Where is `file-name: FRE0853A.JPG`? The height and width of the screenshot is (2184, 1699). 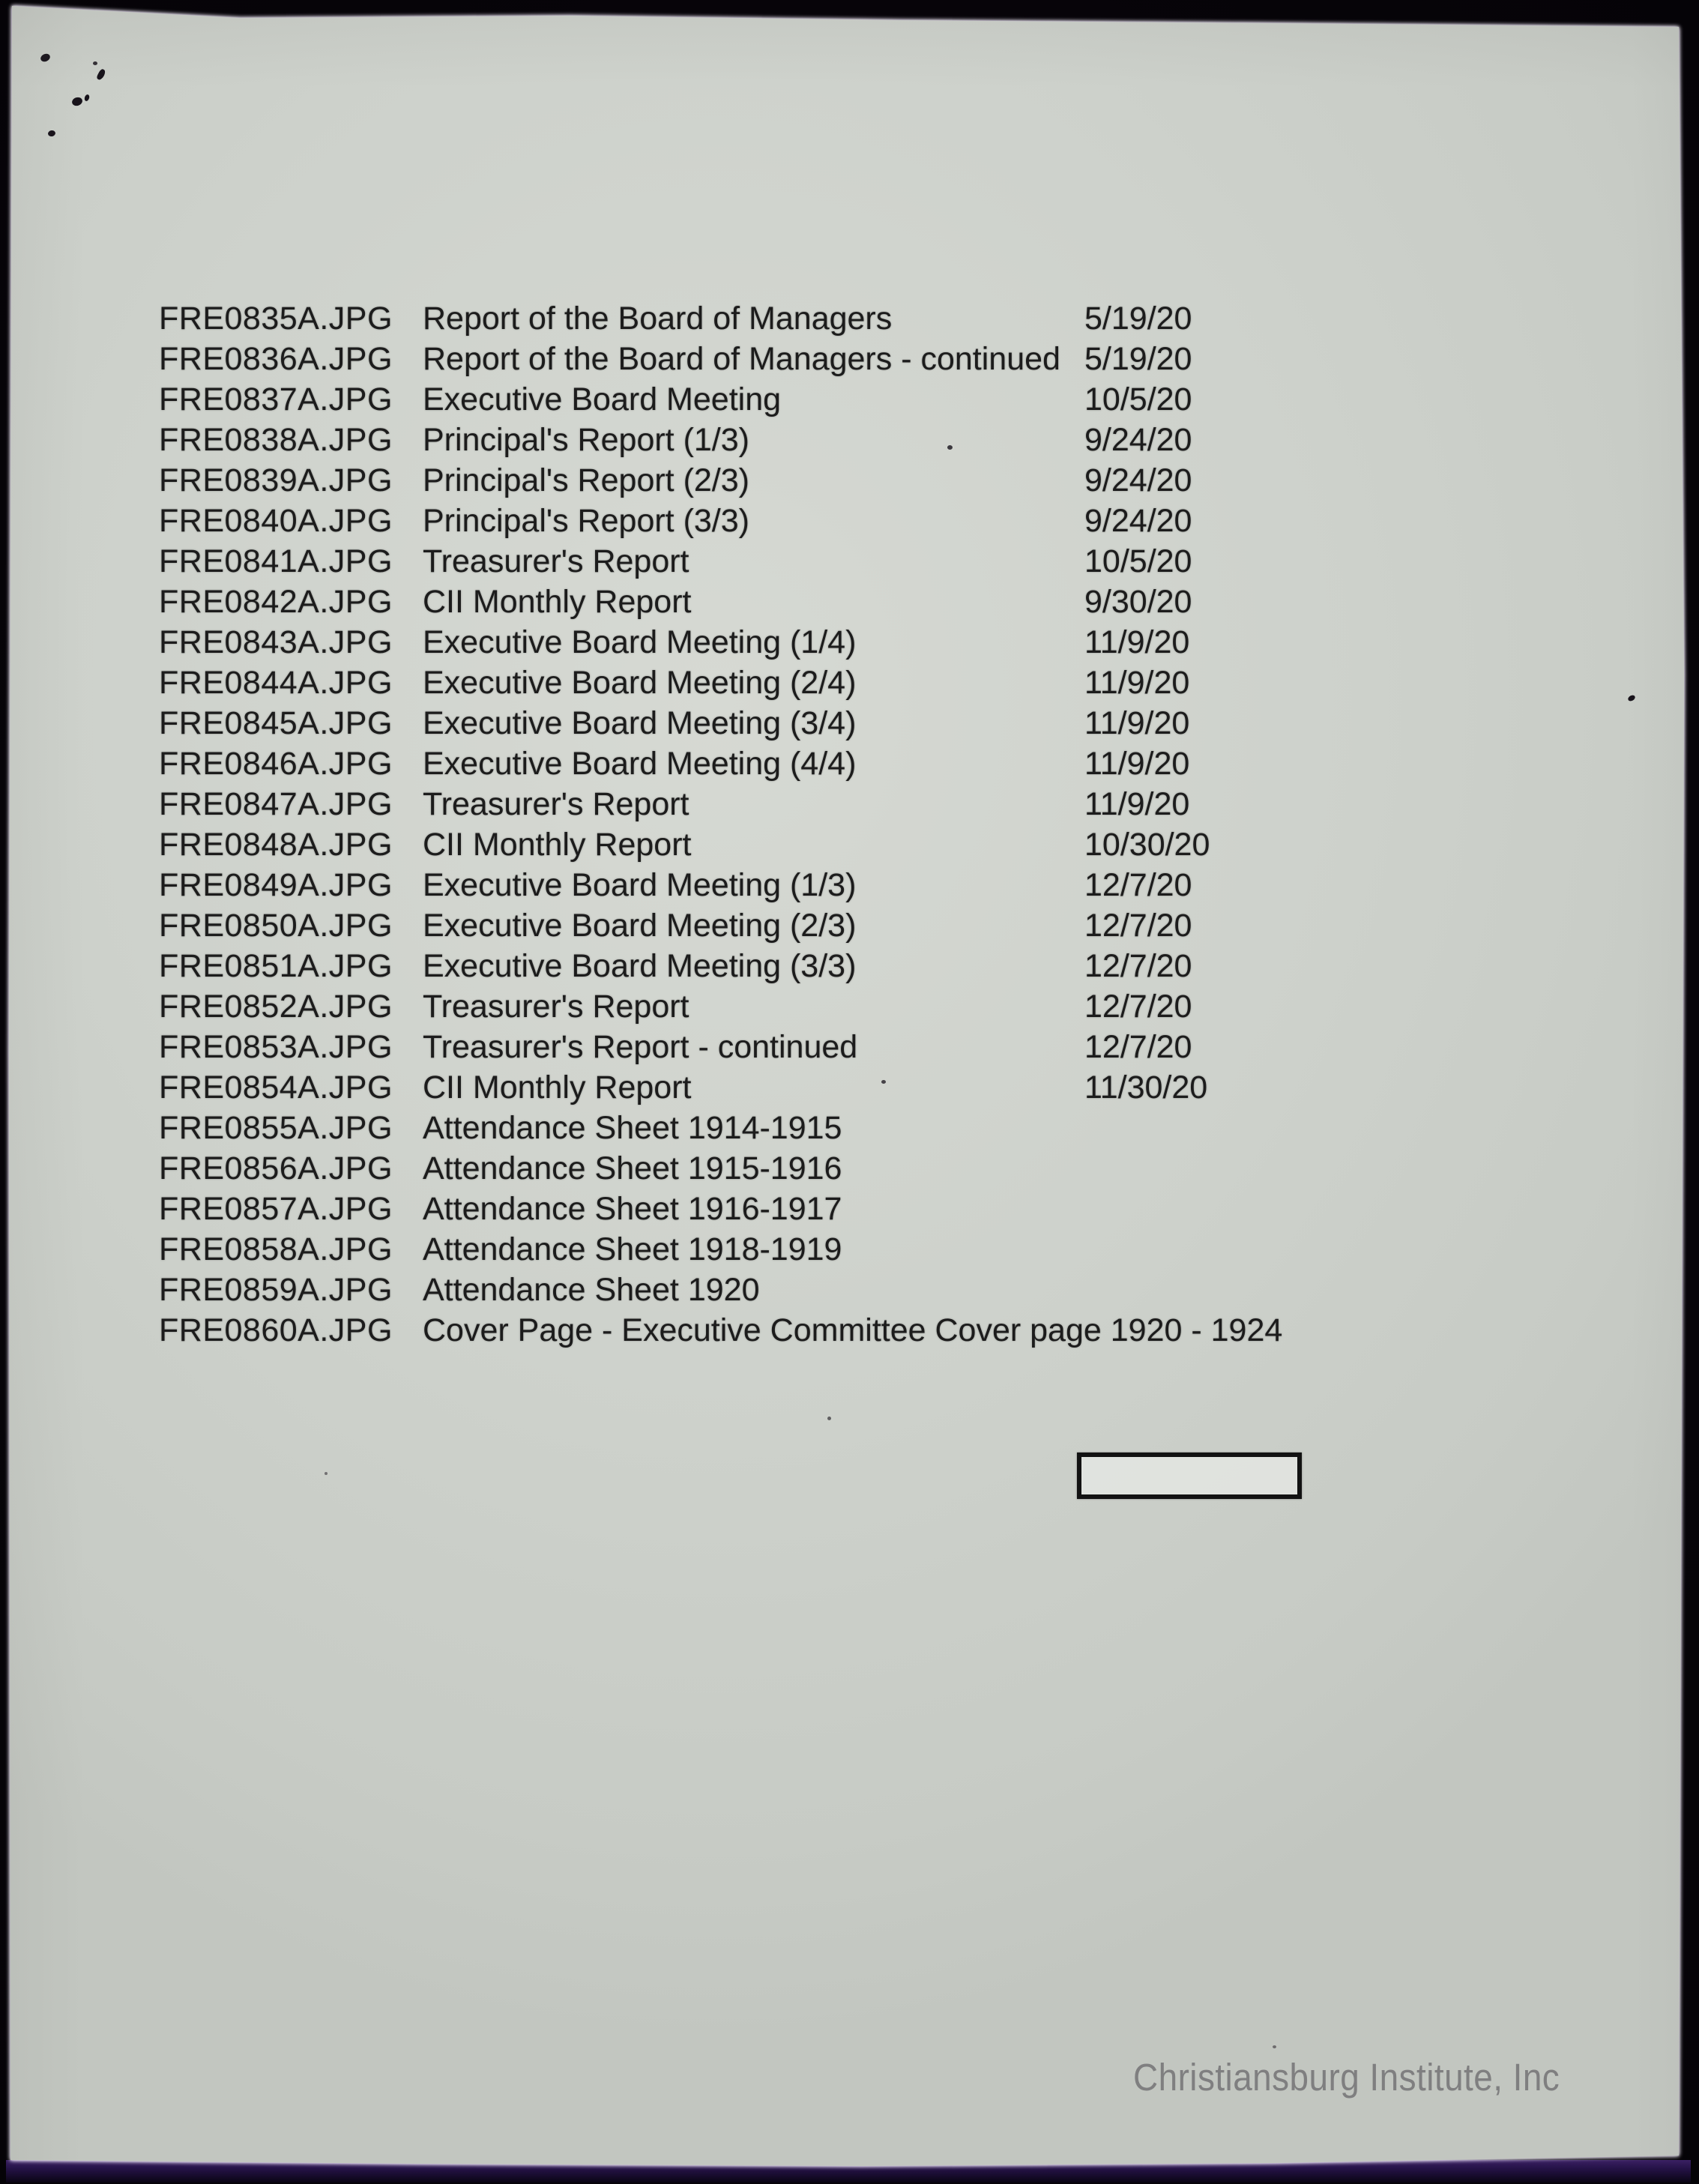
file-name: FRE0853A.JPG is located at coordinates (276, 1047).